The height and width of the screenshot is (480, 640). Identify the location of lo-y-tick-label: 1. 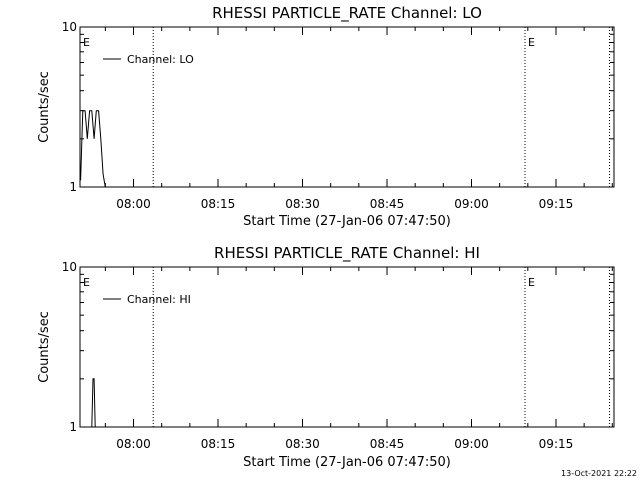
(73, 187).